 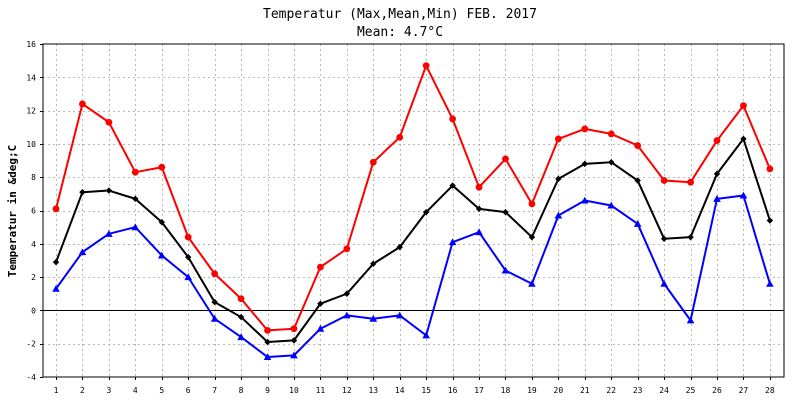 I want to click on x-tick-label: 20, so click(x=559, y=390).